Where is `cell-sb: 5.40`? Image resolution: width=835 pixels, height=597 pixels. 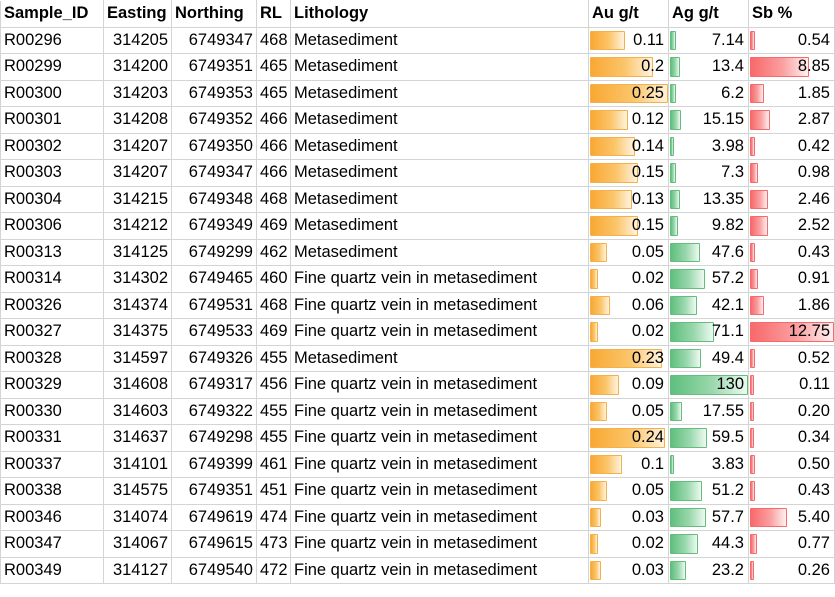 cell-sb: 5.40 is located at coordinates (791, 517).